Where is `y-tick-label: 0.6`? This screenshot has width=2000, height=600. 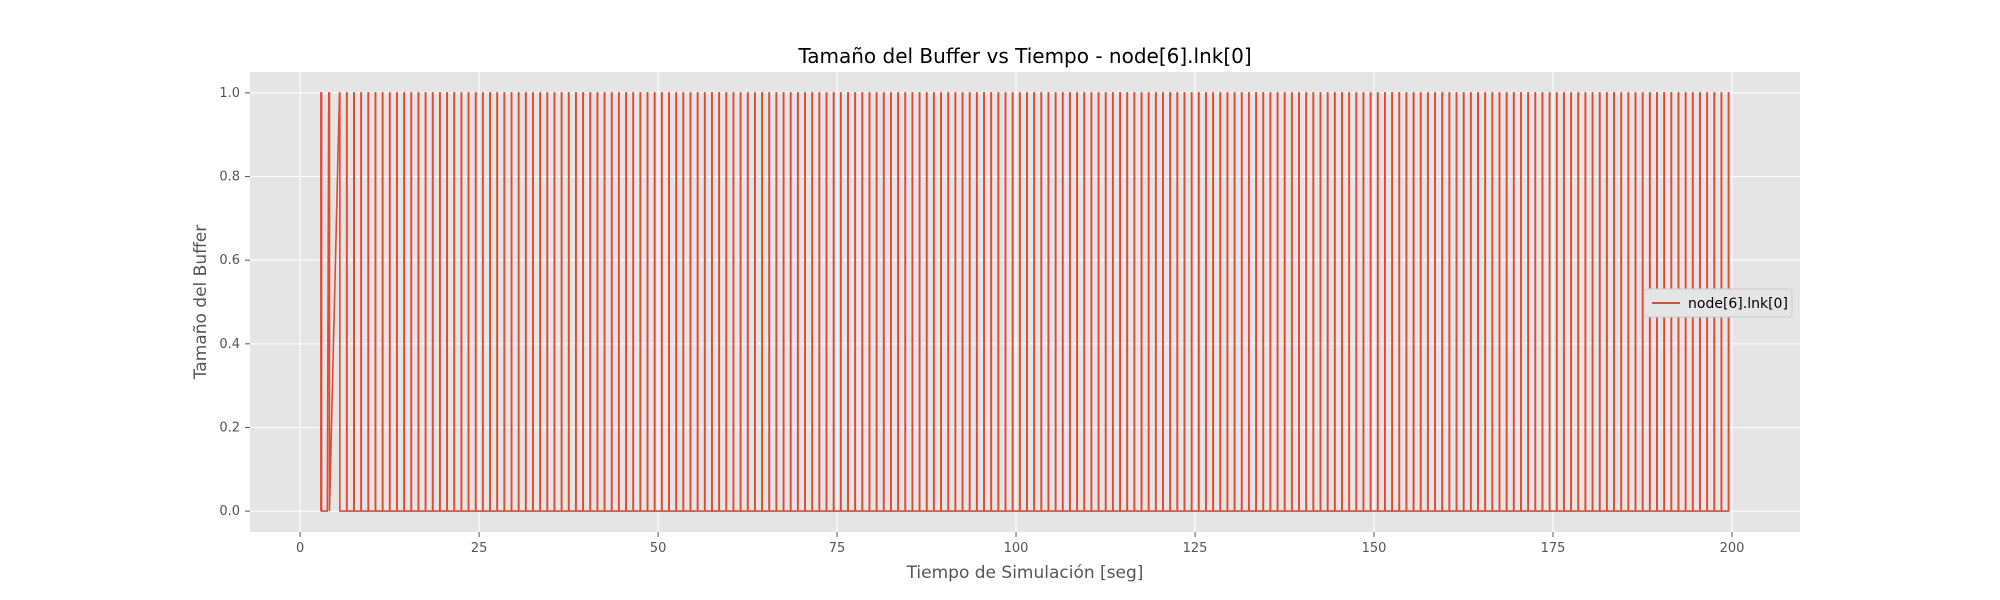 y-tick-label: 0.6 is located at coordinates (229, 260).